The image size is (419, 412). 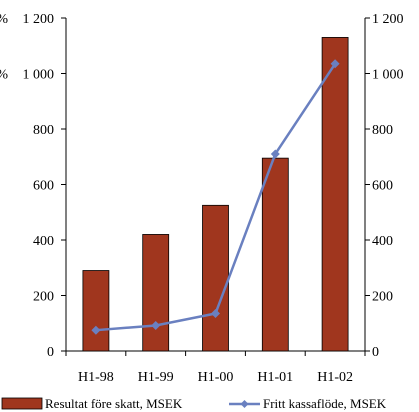 I want to click on right-tick-label: 1 000, so click(x=388, y=75).